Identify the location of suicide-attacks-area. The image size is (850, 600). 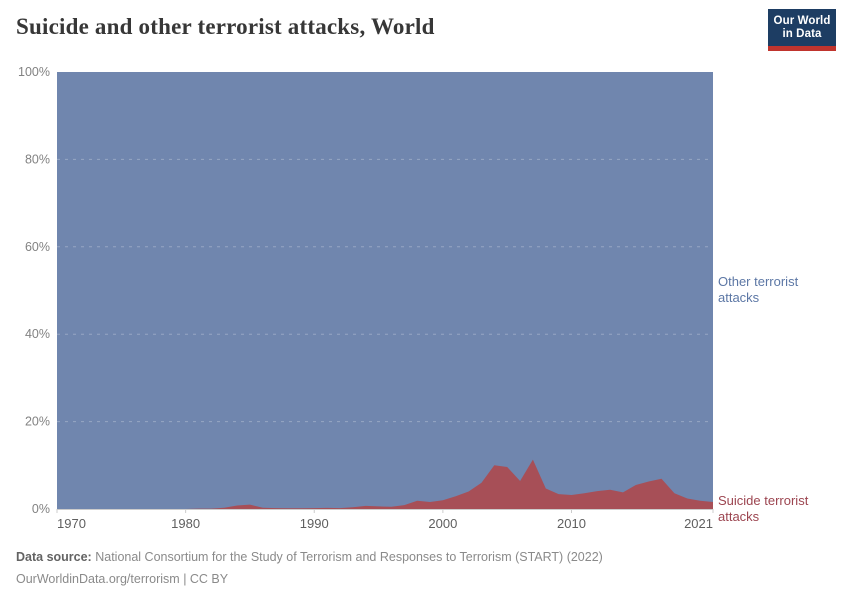
(385, 484).